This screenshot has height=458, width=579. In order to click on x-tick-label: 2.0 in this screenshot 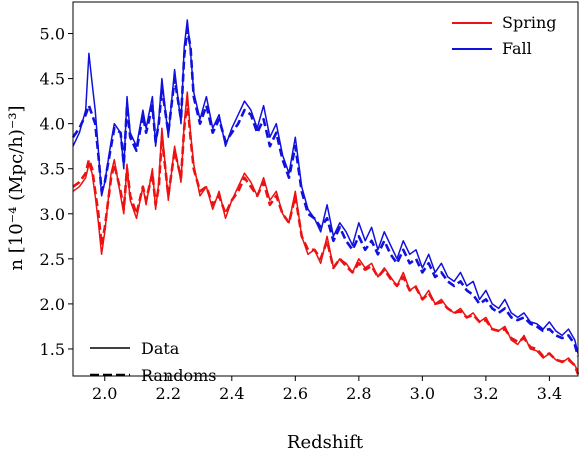, I will do `click(104, 393)`.